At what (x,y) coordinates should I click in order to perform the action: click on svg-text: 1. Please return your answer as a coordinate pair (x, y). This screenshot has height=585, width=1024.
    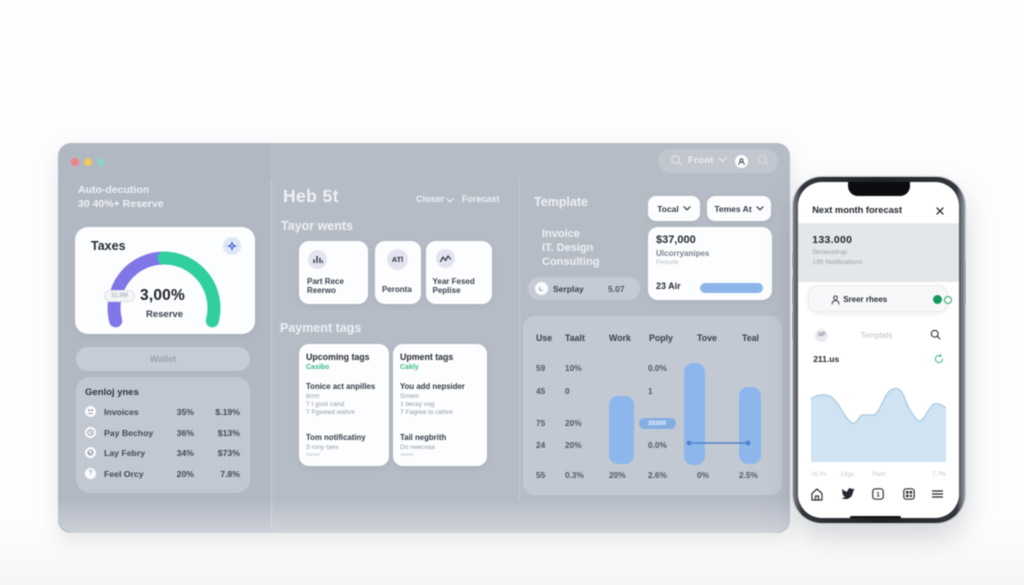
    Looking at the image, I should click on (878, 494).